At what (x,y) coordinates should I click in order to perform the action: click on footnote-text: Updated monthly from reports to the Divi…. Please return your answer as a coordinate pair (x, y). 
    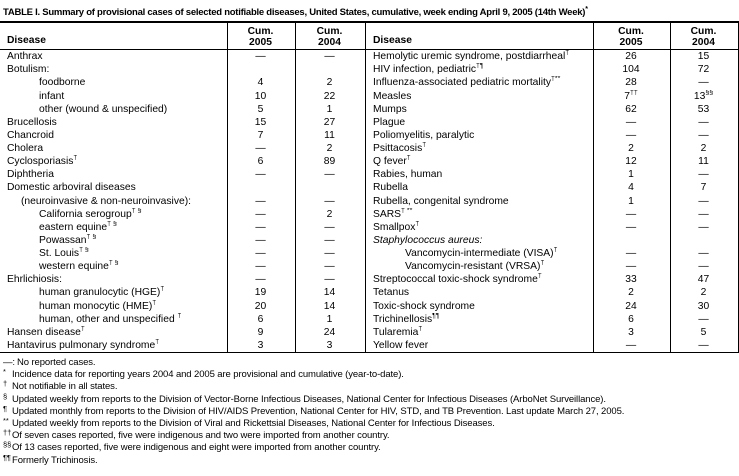
    Looking at the image, I should click on (318, 411).